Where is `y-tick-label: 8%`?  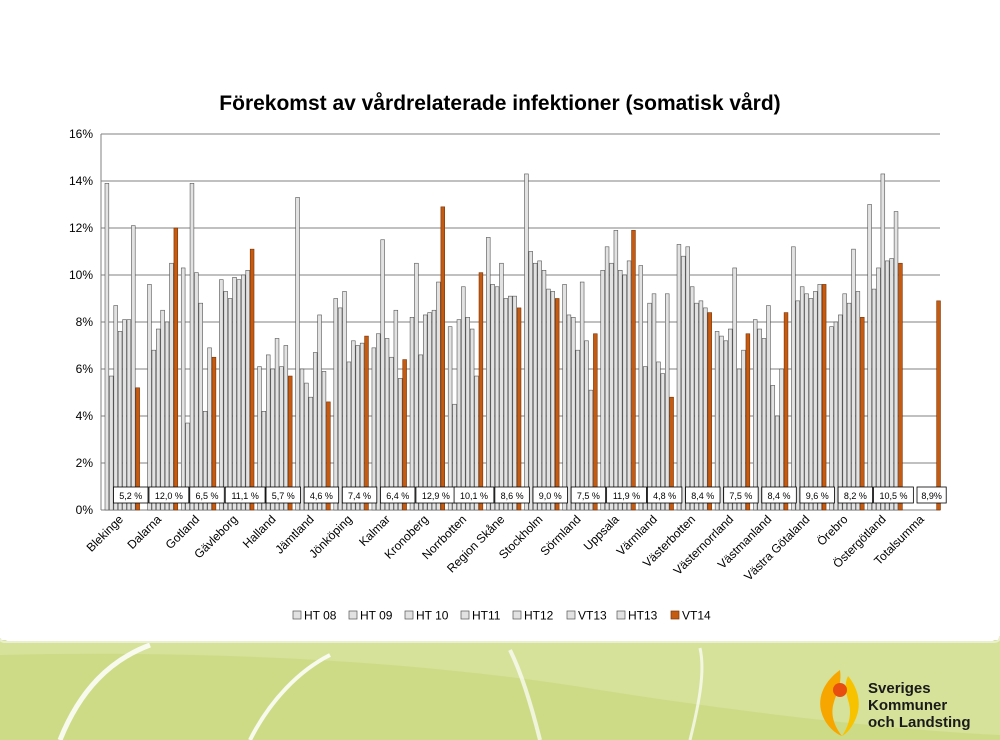 y-tick-label: 8% is located at coordinates (85, 322).